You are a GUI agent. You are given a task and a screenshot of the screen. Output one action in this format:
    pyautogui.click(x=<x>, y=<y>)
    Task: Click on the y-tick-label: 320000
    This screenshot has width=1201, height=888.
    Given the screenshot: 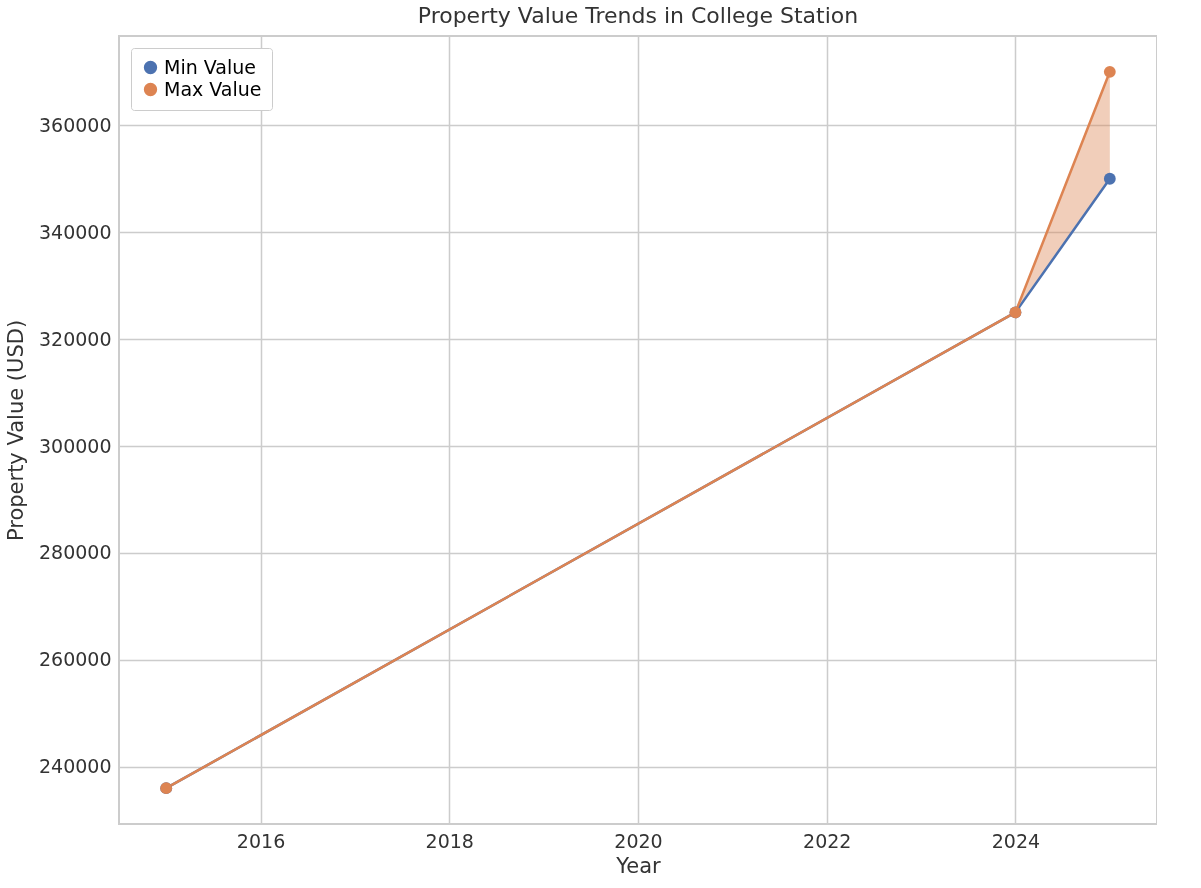 What is the action you would take?
    pyautogui.click(x=75, y=338)
    